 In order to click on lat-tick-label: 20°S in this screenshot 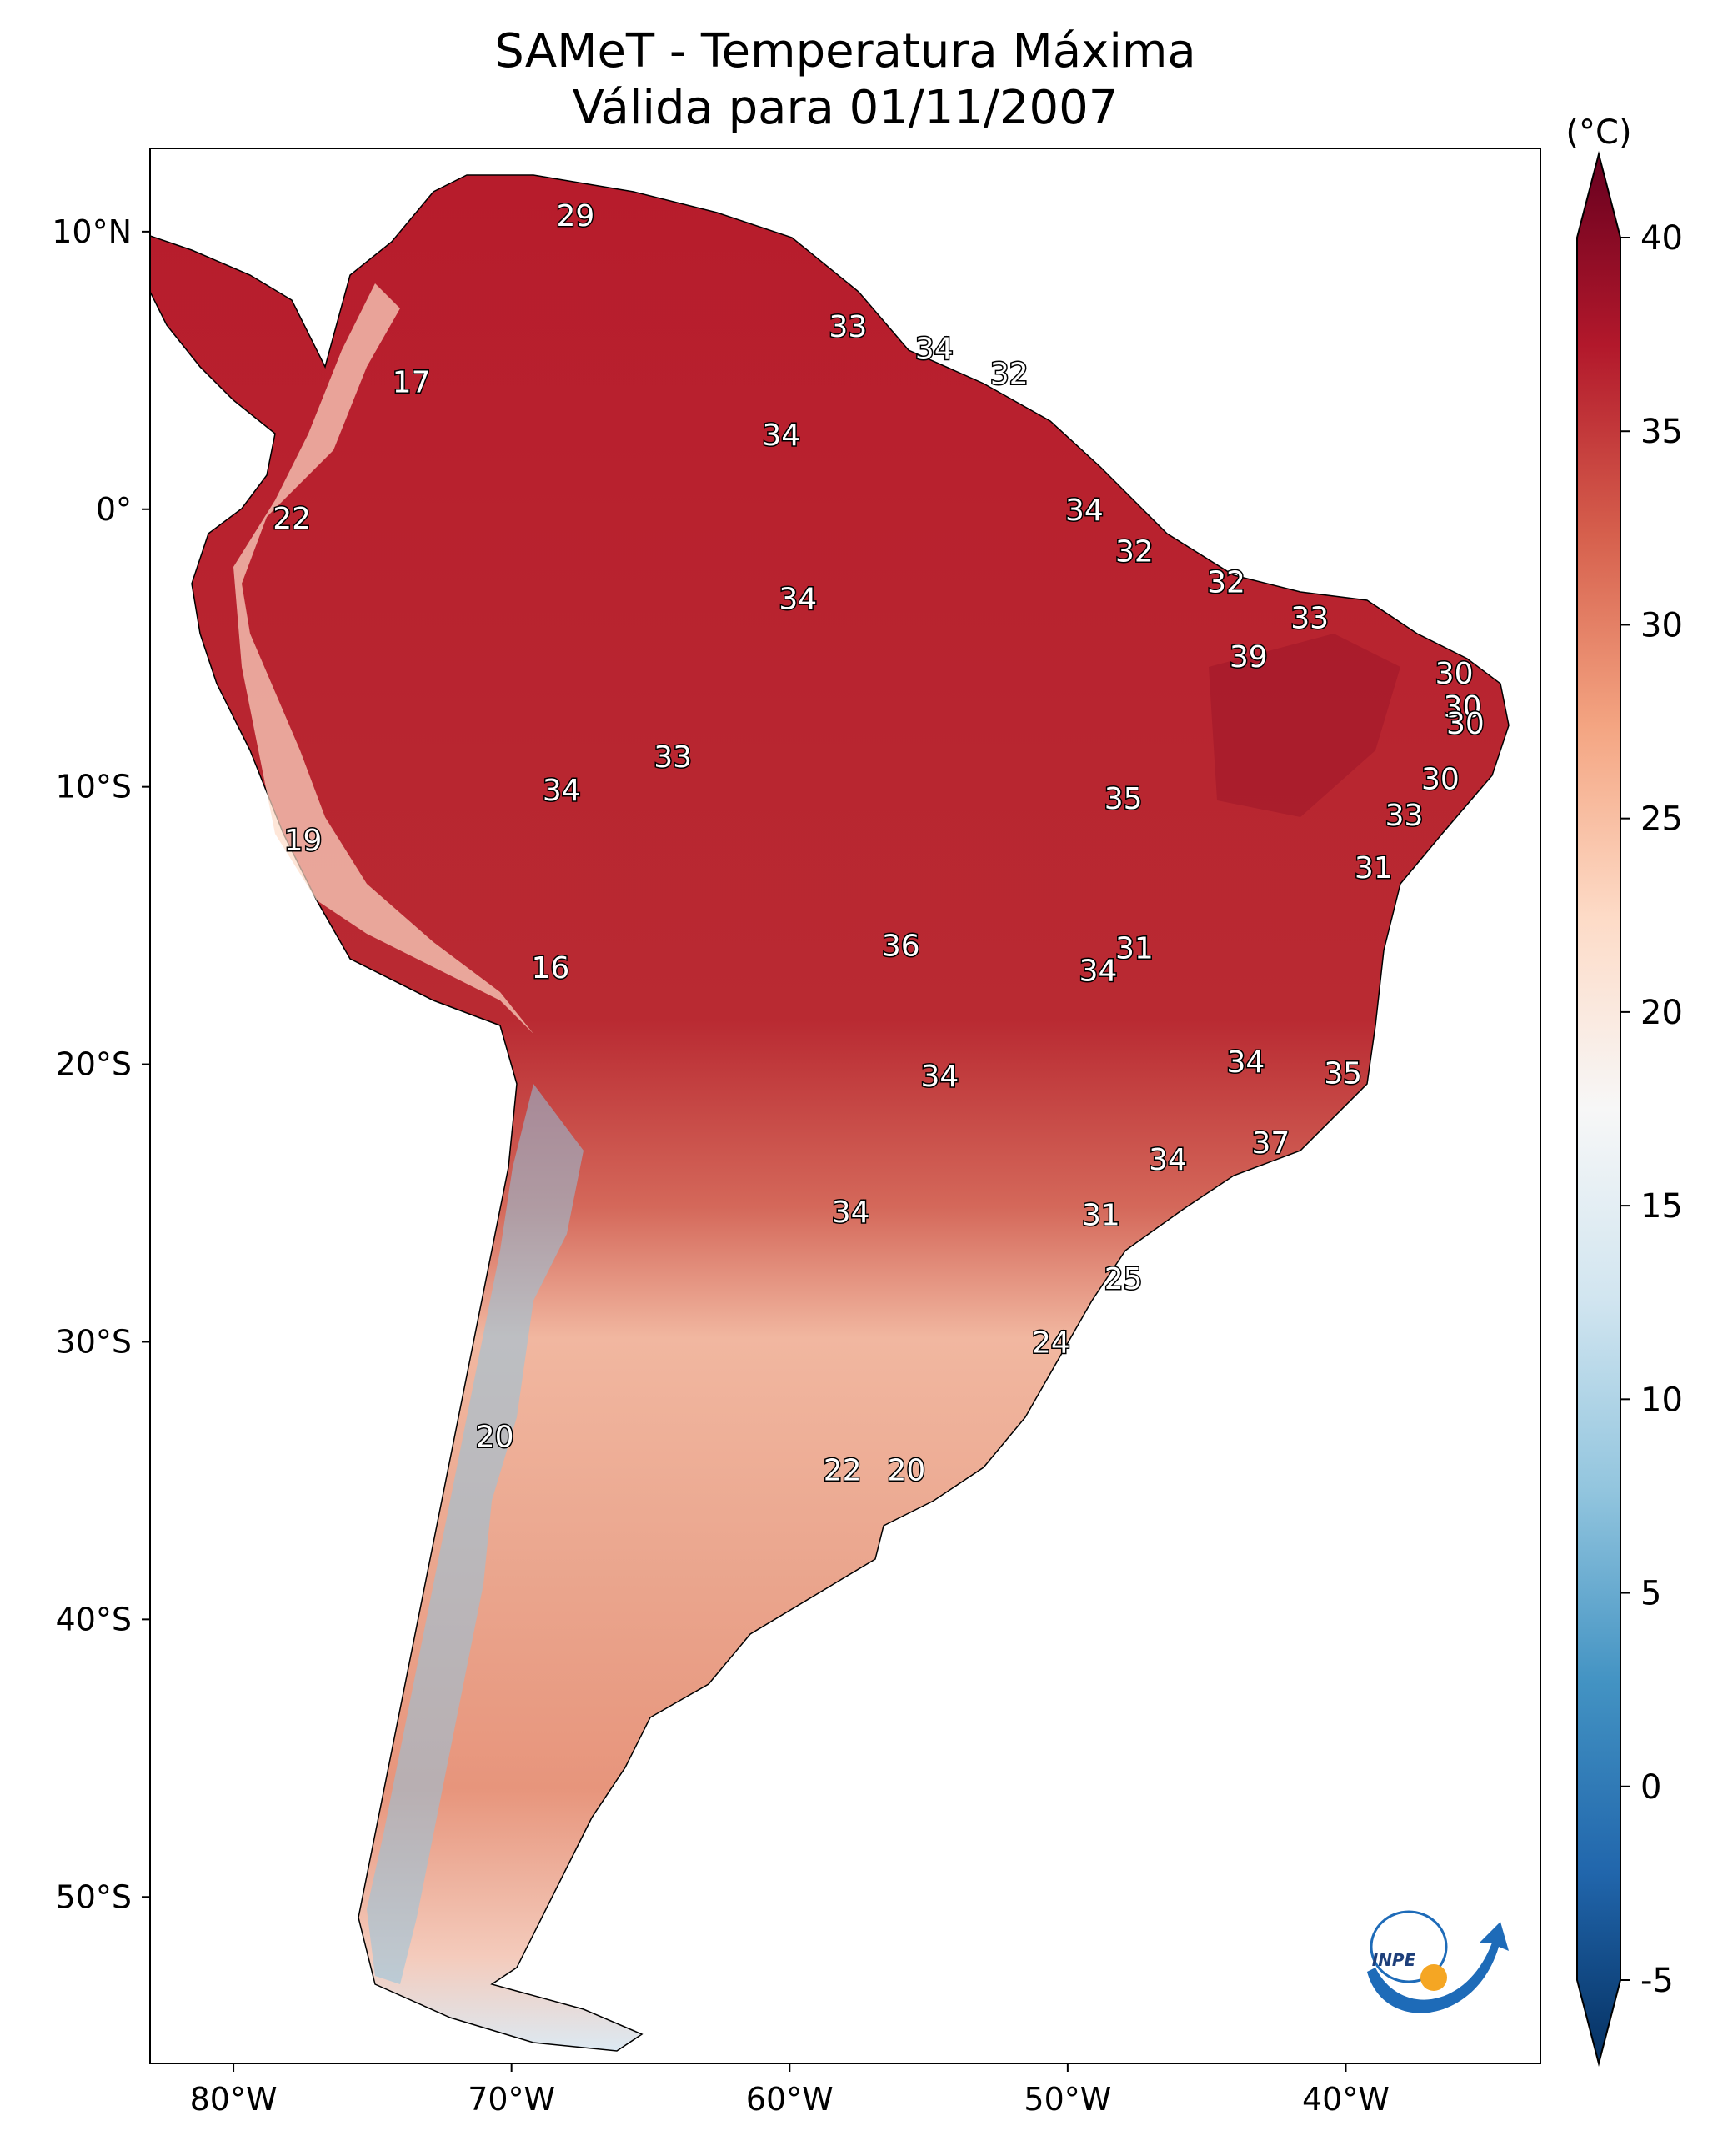, I will do `click(94, 1064)`.